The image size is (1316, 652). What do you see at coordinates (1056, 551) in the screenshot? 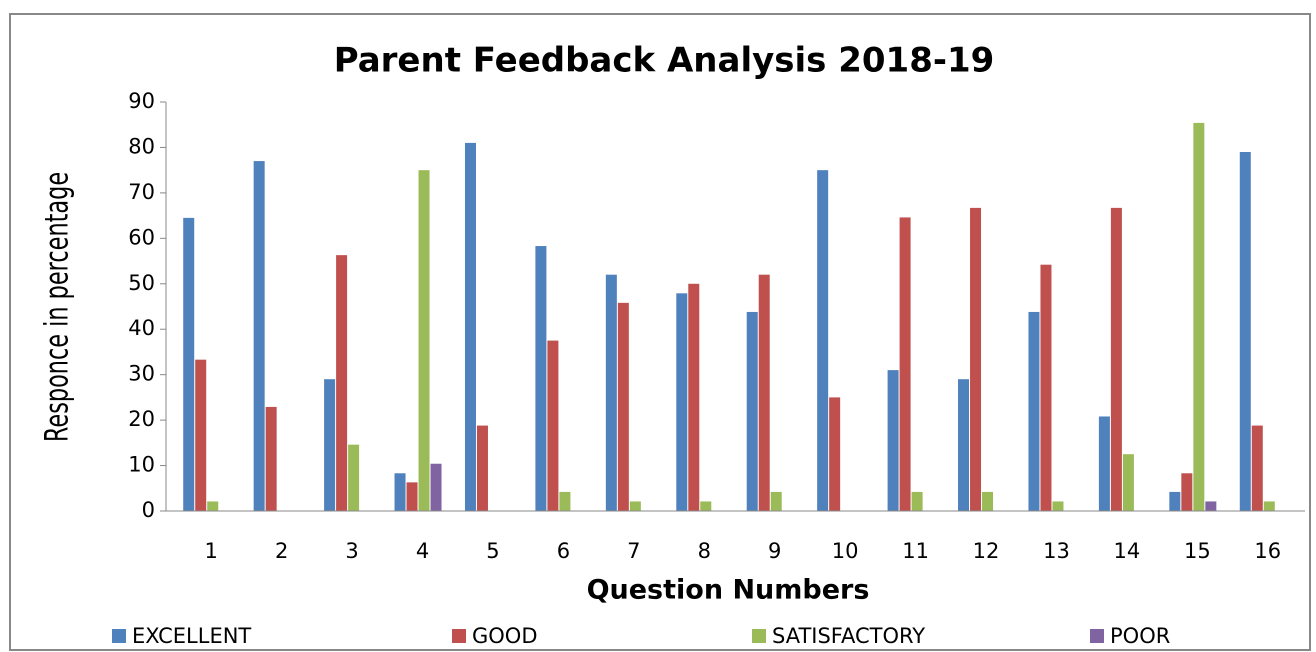
I see `x-tick-label: 13` at bounding box center [1056, 551].